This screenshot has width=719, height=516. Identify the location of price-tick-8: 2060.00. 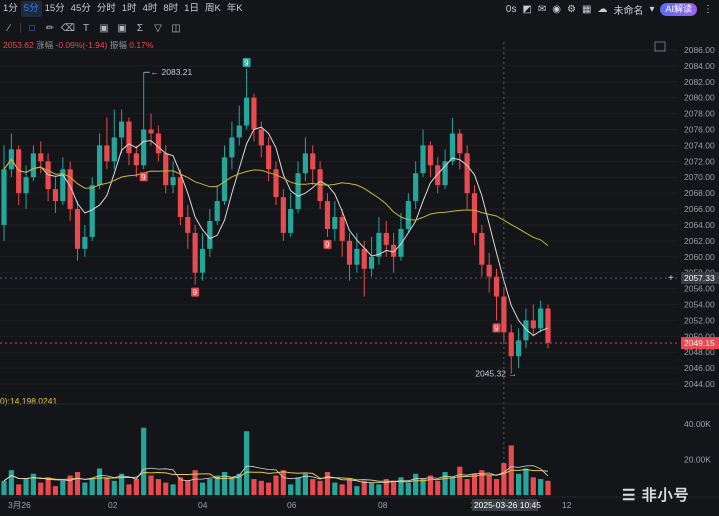
(699, 257).